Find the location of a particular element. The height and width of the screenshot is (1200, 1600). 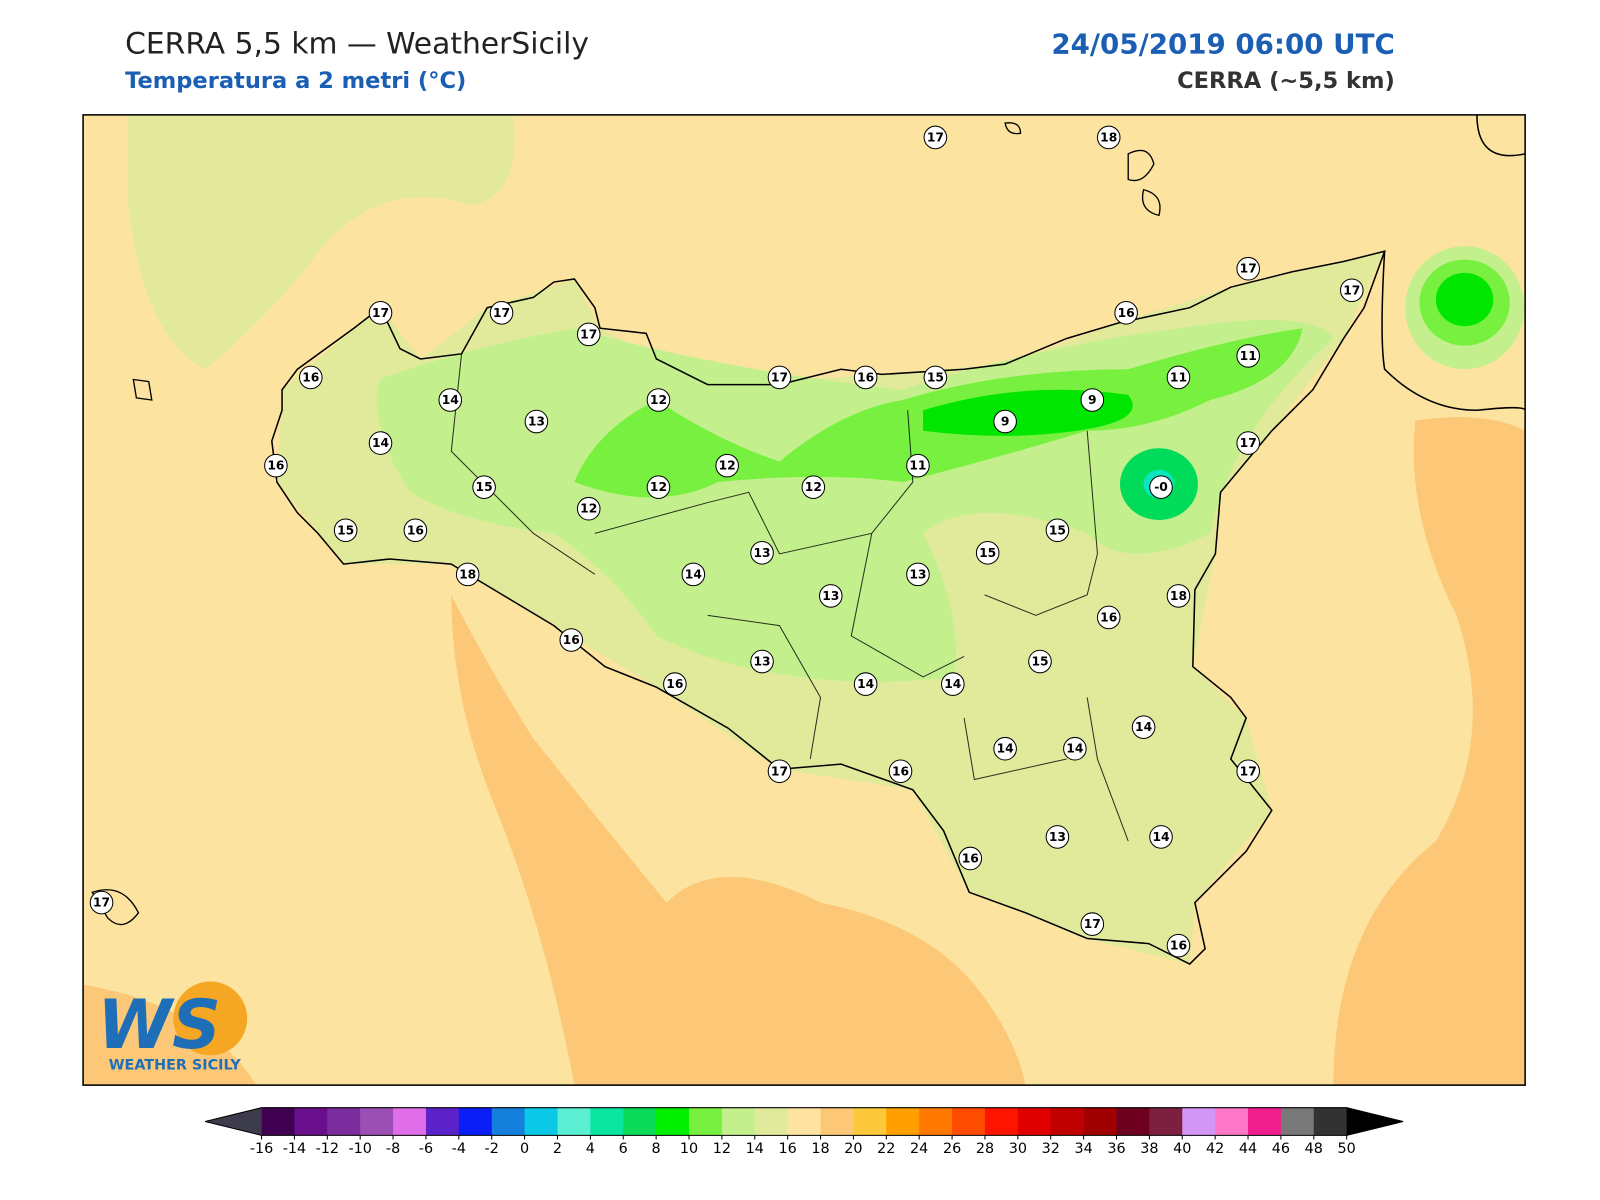

colorbar-under is located at coordinates (233, 1121).